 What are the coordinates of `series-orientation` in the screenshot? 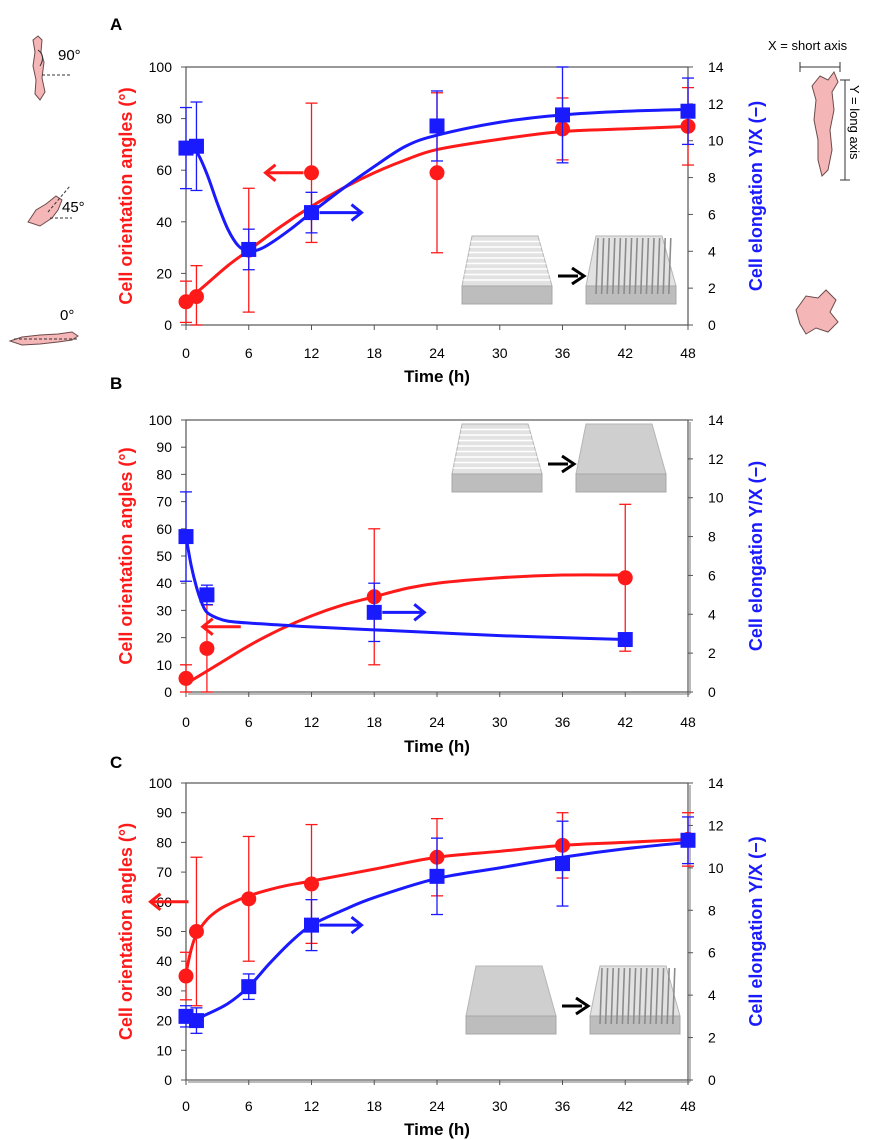 It's located at (437, 909).